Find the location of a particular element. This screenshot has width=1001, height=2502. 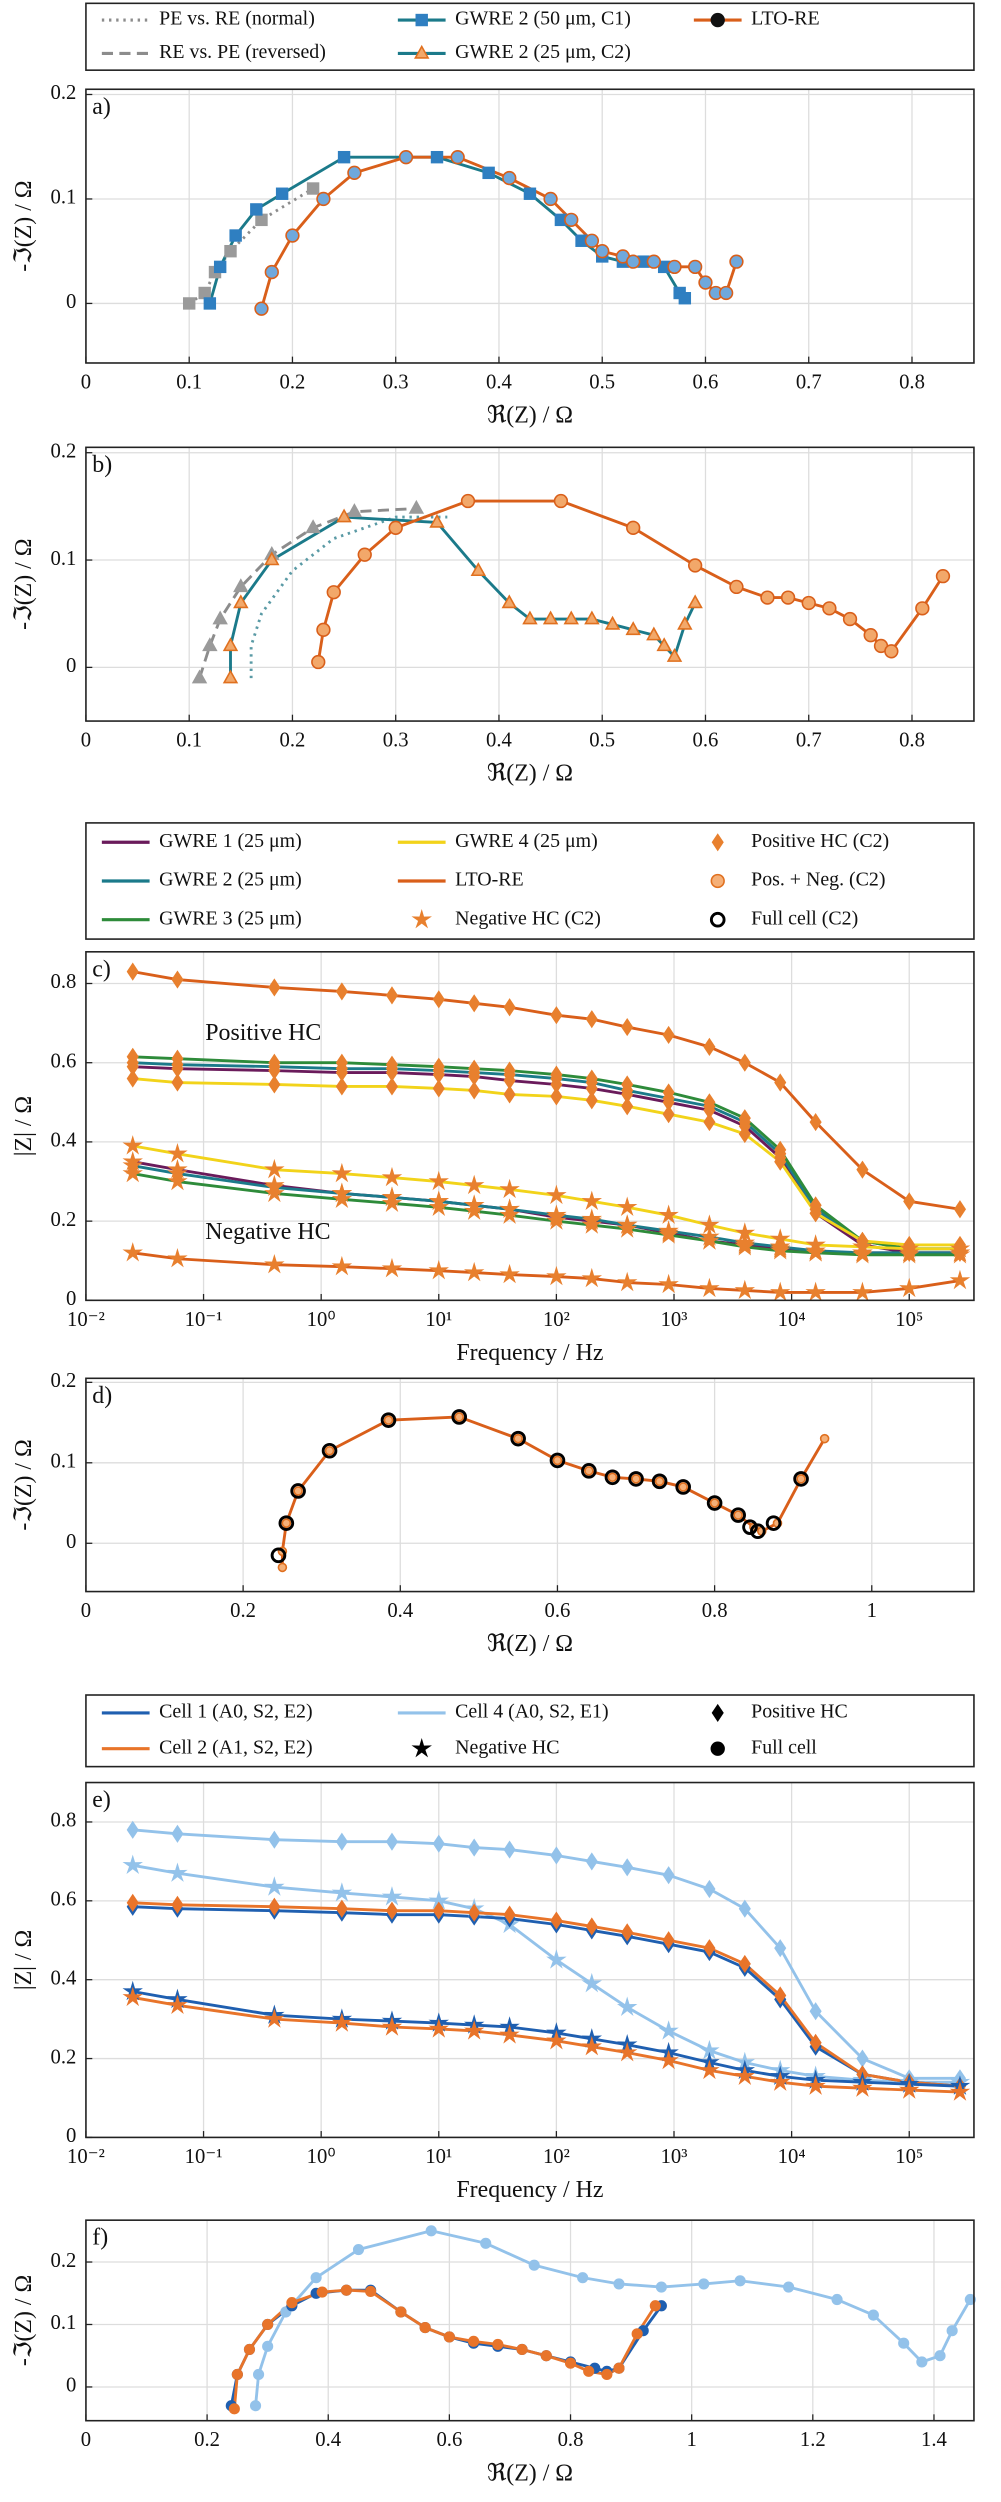

x-tick-label: 0.5 is located at coordinates (602, 740).